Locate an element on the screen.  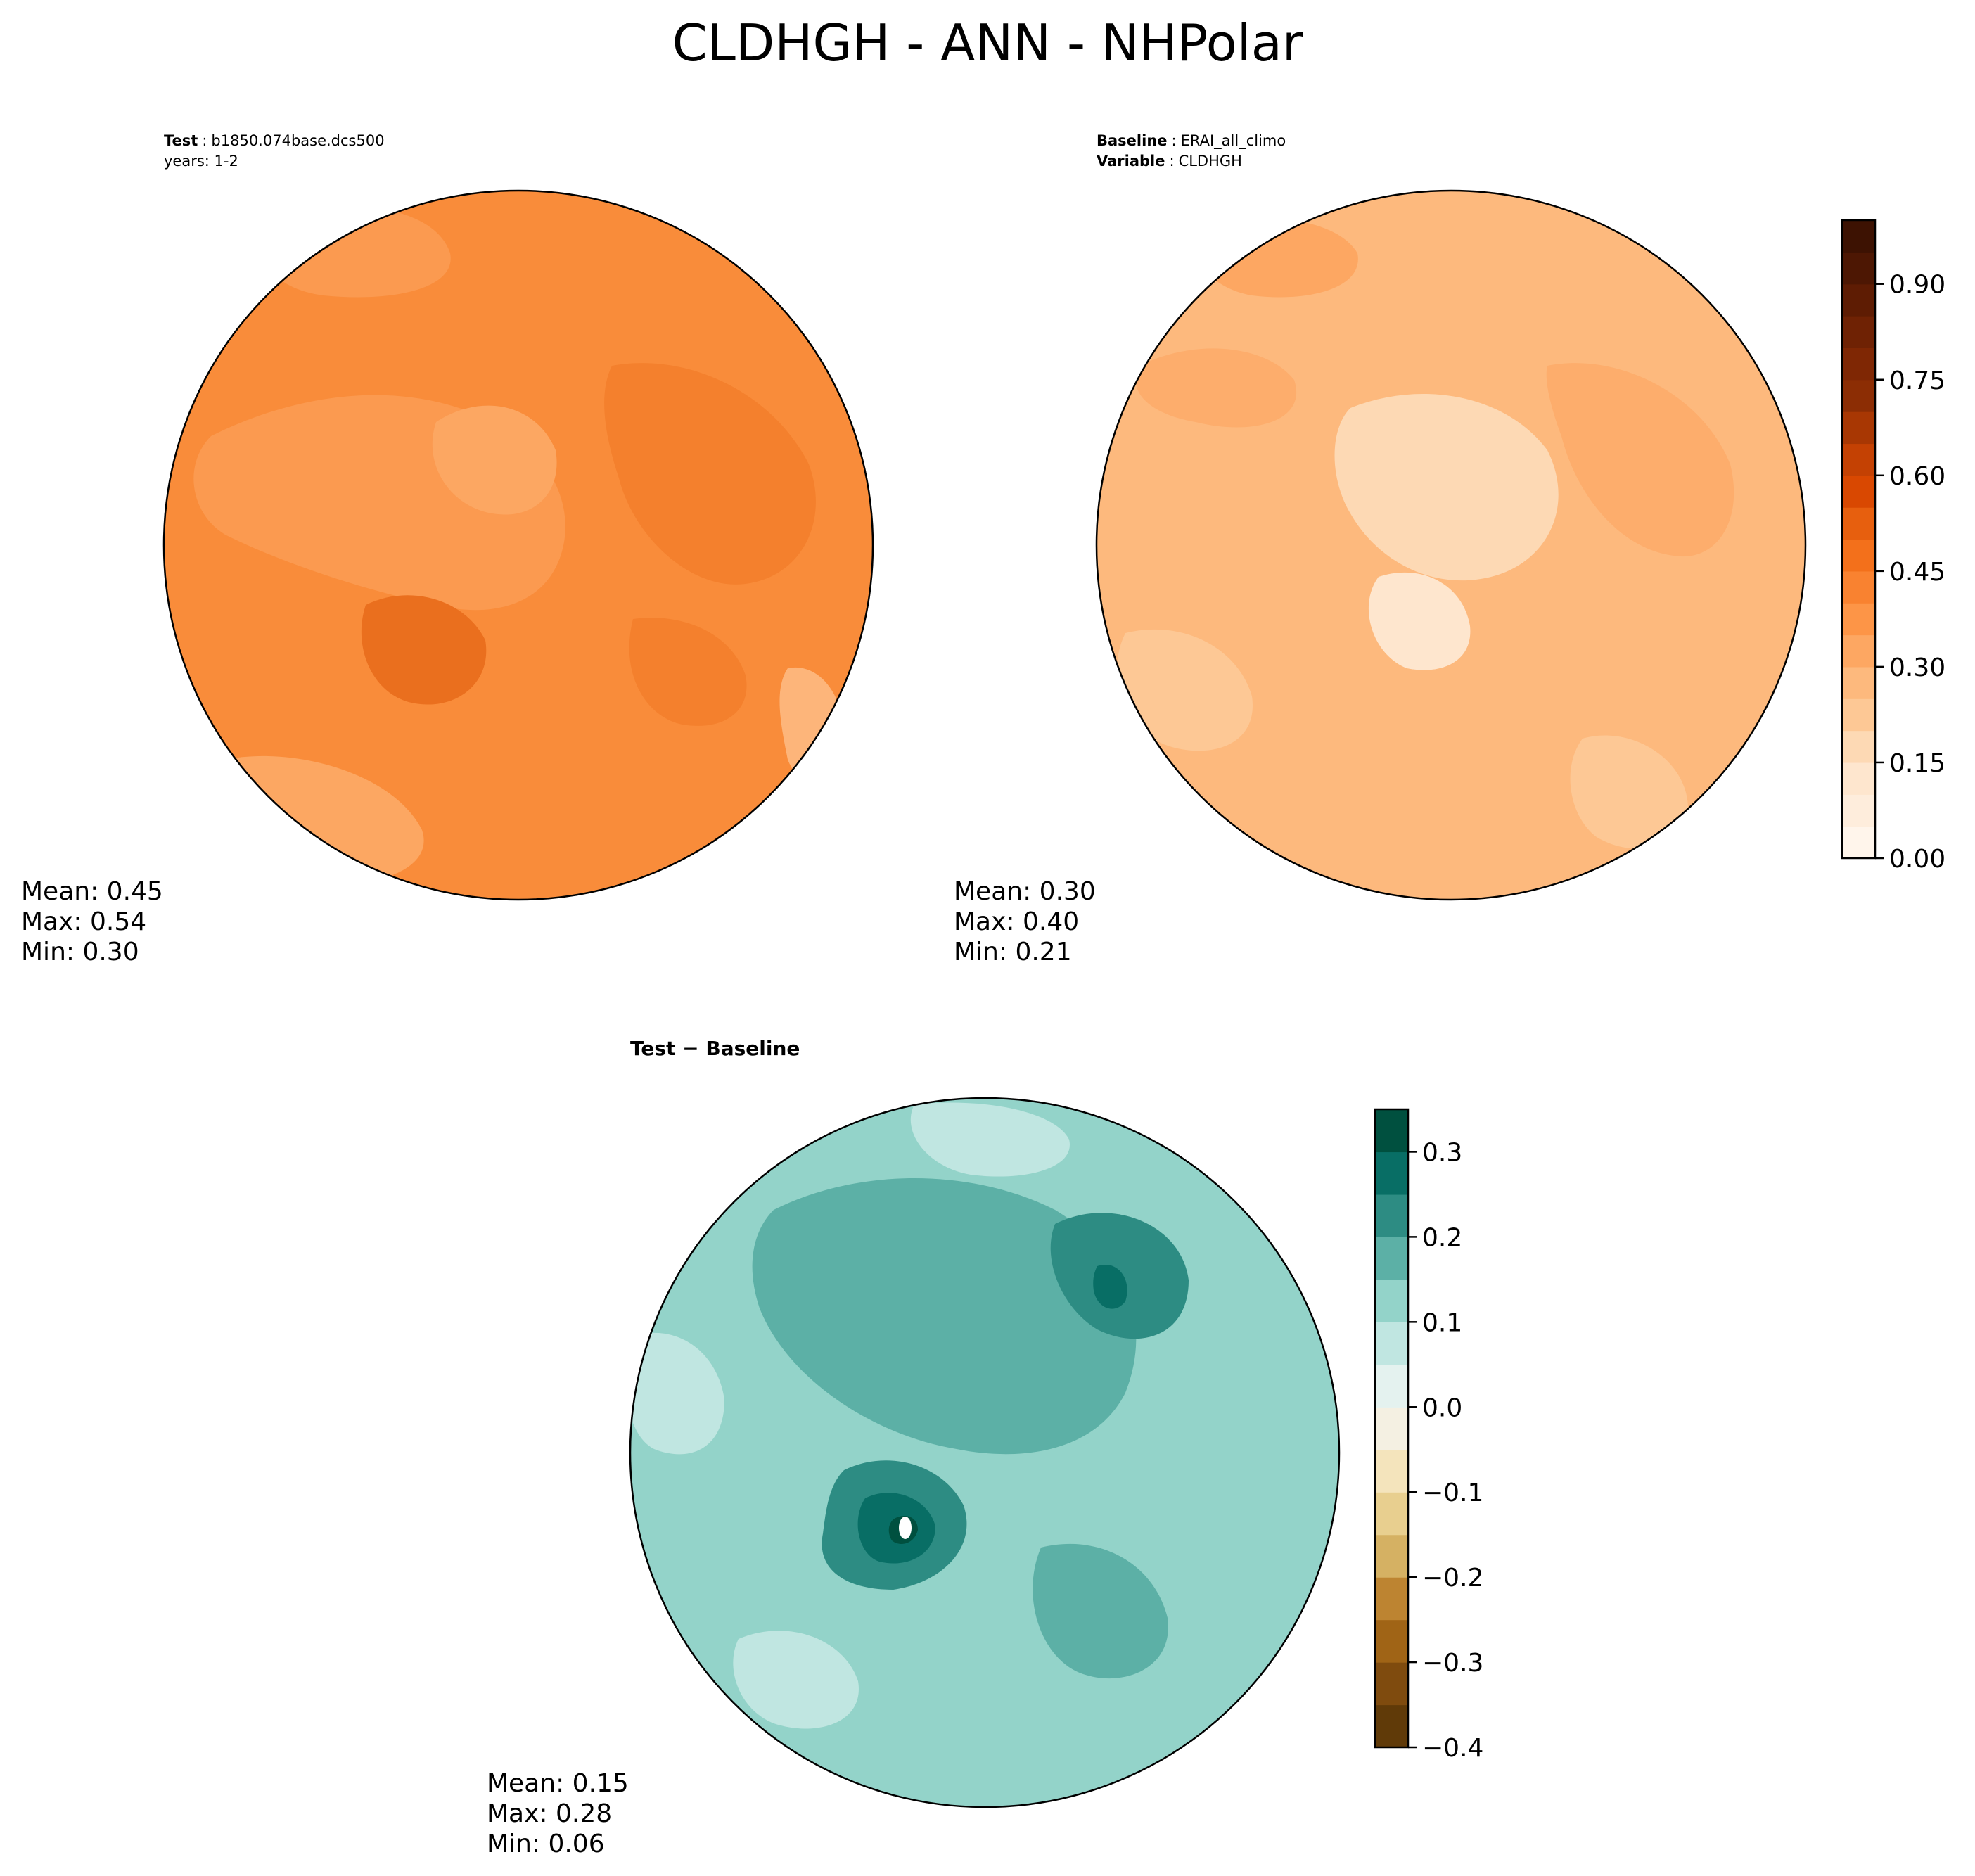
test-map-boundary is located at coordinates (518, 545).